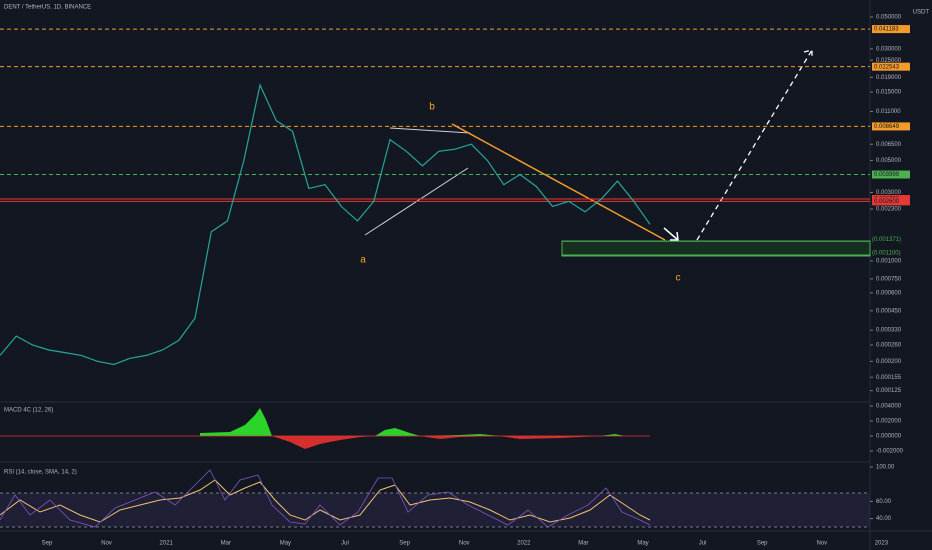  I want to click on price-tick-label: 0.025000, so click(889, 61).